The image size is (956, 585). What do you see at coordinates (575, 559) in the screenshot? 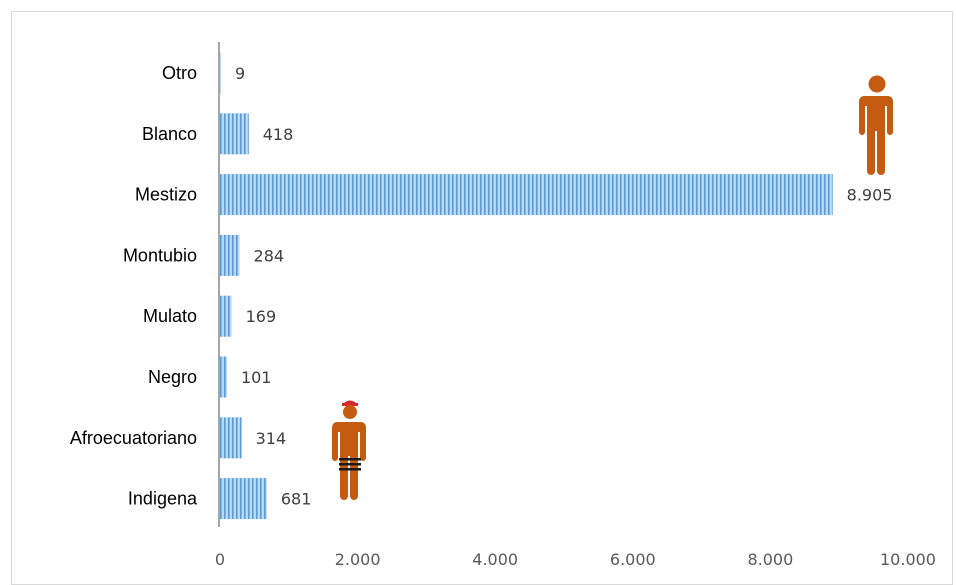
I see `x-tick-labels: 0 2.000 4.000 6.000 8.000 10.000` at bounding box center [575, 559].